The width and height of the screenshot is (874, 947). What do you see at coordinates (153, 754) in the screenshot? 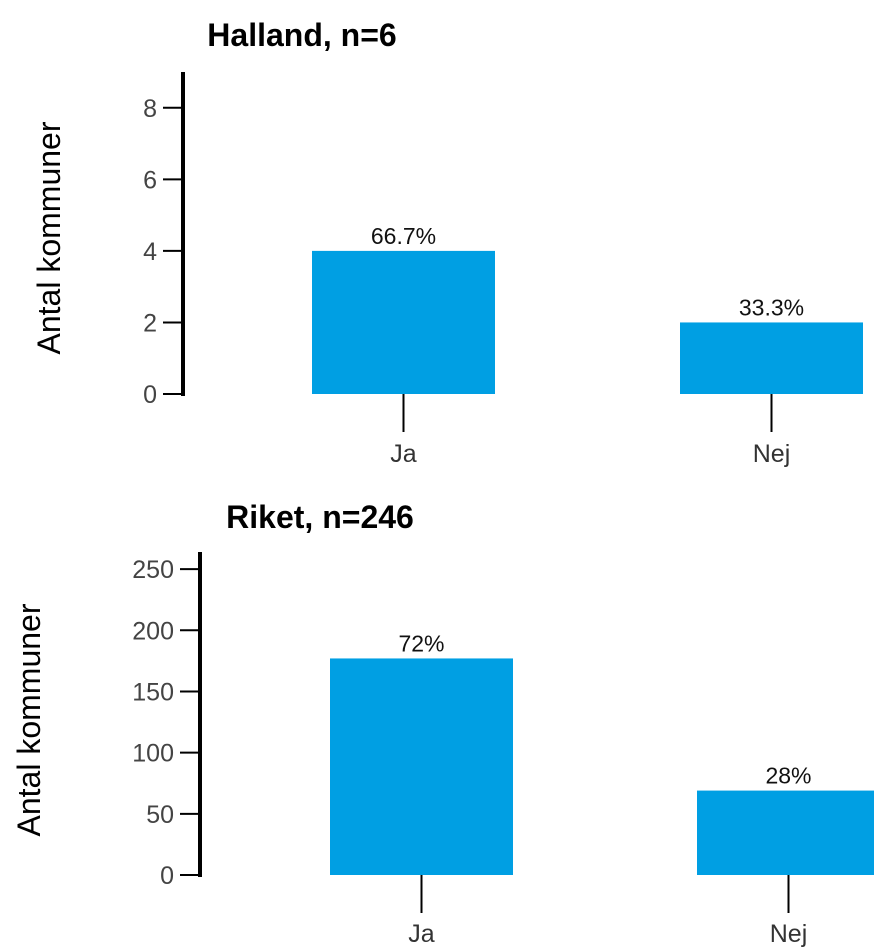
I see `y-tick-label: 100` at bounding box center [153, 754].